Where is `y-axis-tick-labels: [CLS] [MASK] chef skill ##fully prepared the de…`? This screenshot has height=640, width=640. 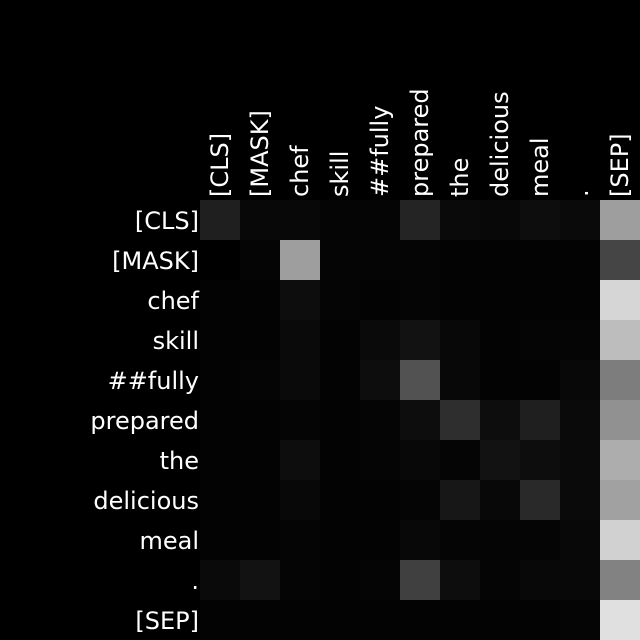 y-axis-tick-labels: [CLS] [MASK] chef skill ##fully prepared the de… is located at coordinates (144, 421).